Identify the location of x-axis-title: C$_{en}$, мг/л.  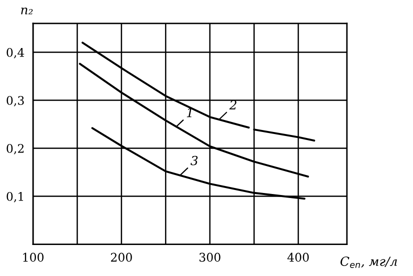
(368, 262).